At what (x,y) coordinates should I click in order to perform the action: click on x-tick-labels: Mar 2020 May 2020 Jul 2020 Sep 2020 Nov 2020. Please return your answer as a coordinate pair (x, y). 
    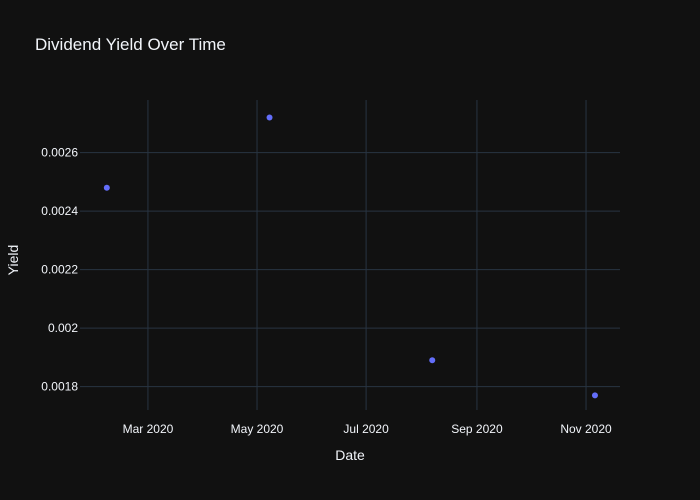
    Looking at the image, I should click on (367, 429).